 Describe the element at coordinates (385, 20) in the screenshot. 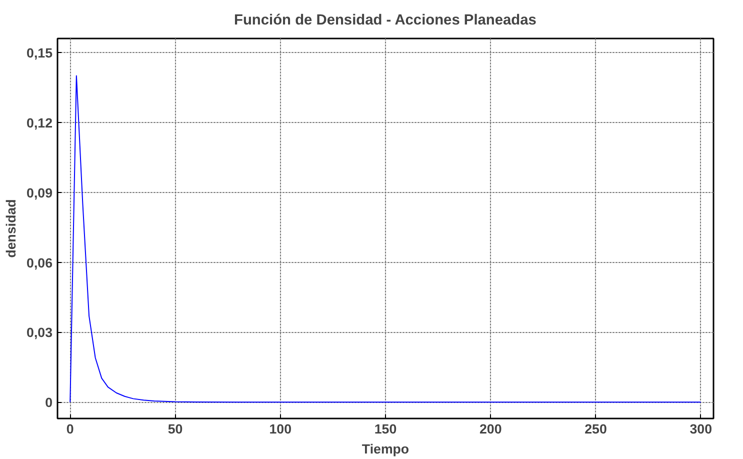

I see `chart-title: Función de Densidad - Acciones Planeadas` at that location.